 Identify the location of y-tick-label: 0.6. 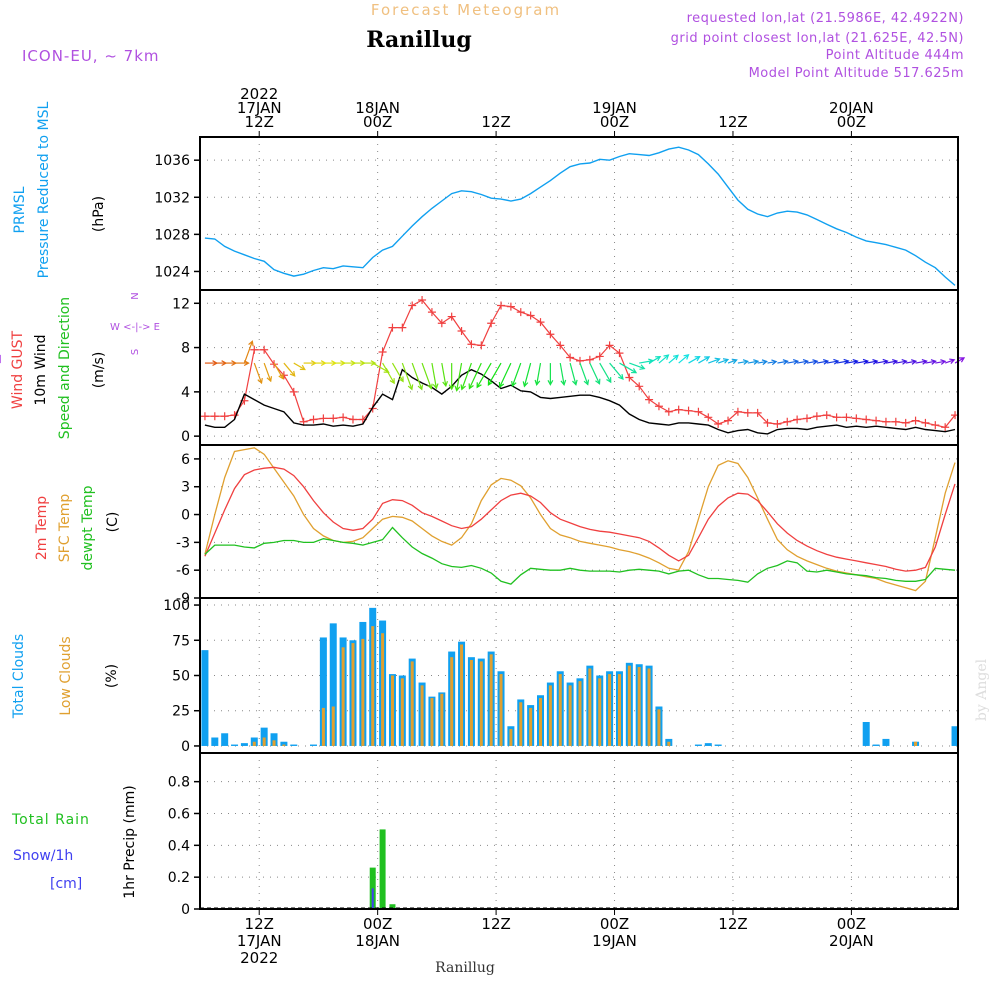
(179, 814).